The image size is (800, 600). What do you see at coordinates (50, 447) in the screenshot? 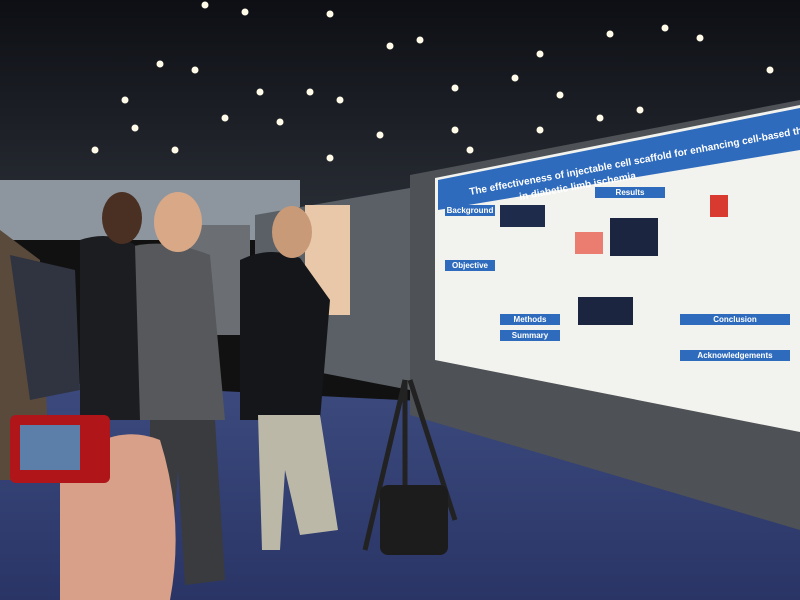
I see `camera-screen` at bounding box center [50, 447].